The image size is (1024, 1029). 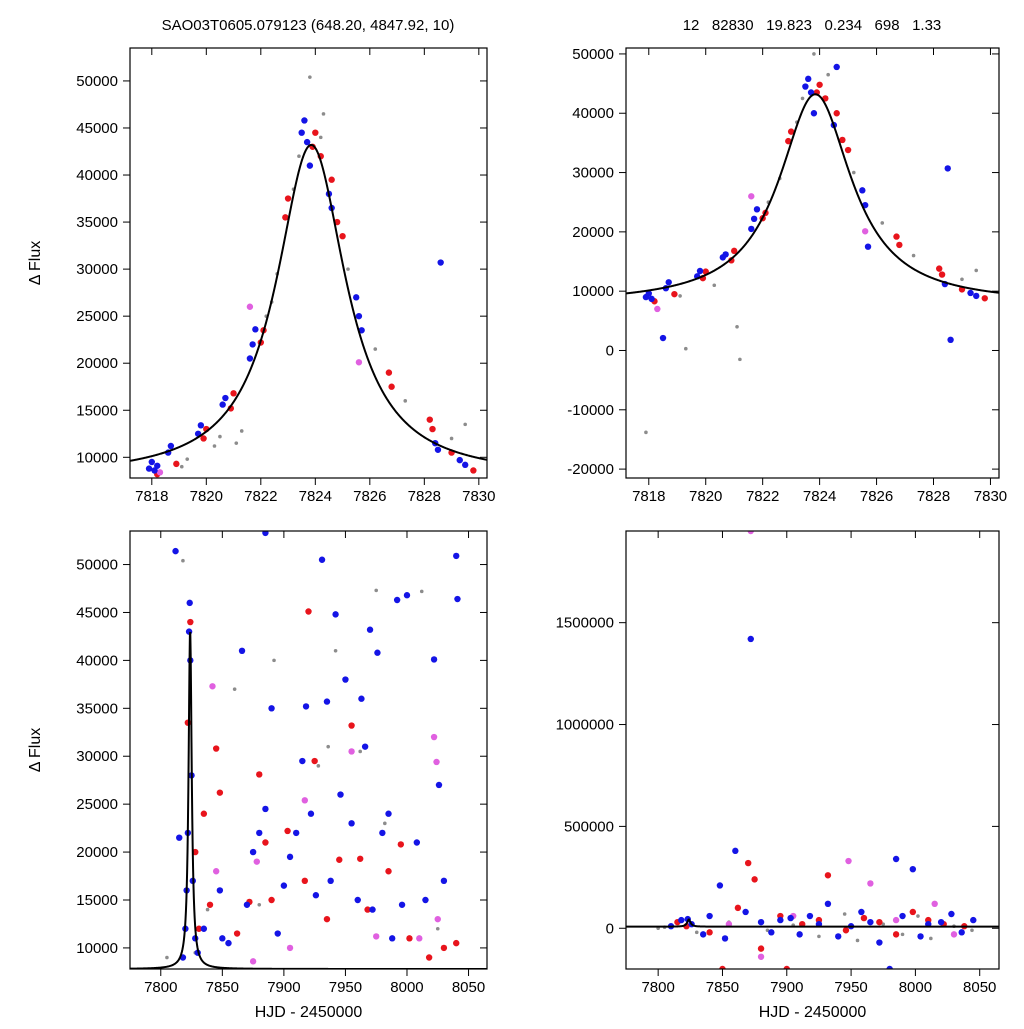 I want to click on x-tick-label: 7828, so click(x=933, y=496).